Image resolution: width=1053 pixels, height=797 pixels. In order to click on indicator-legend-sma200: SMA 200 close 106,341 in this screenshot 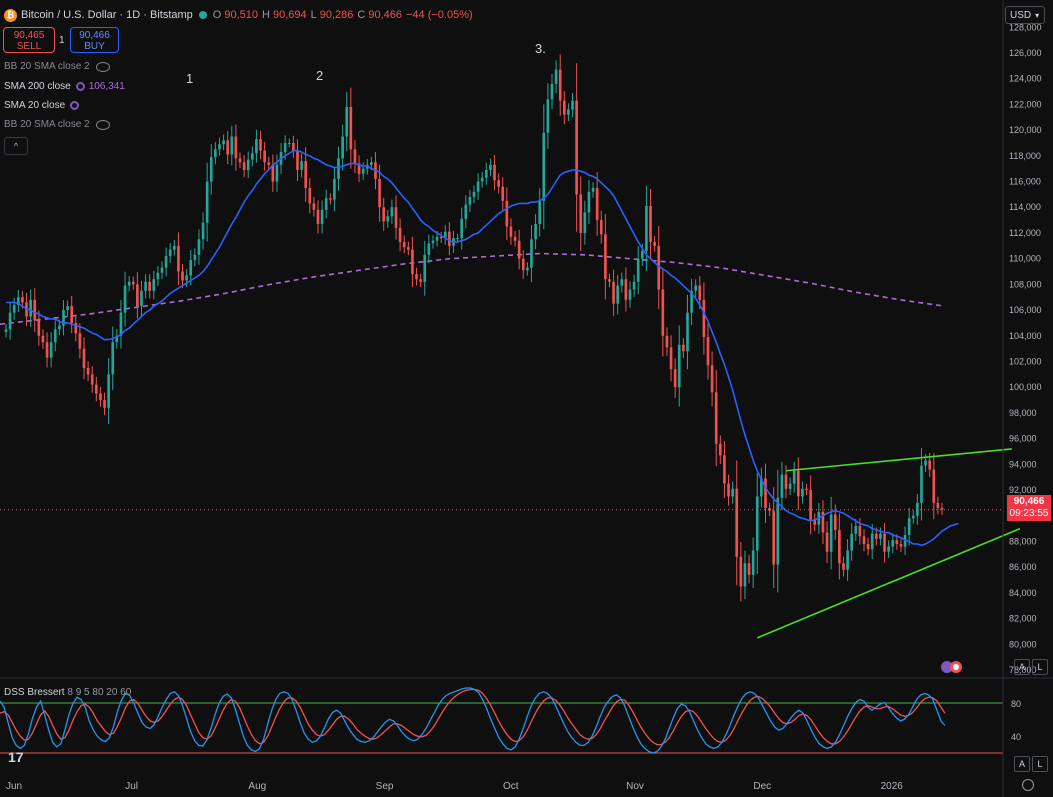, I will do `click(64, 86)`.